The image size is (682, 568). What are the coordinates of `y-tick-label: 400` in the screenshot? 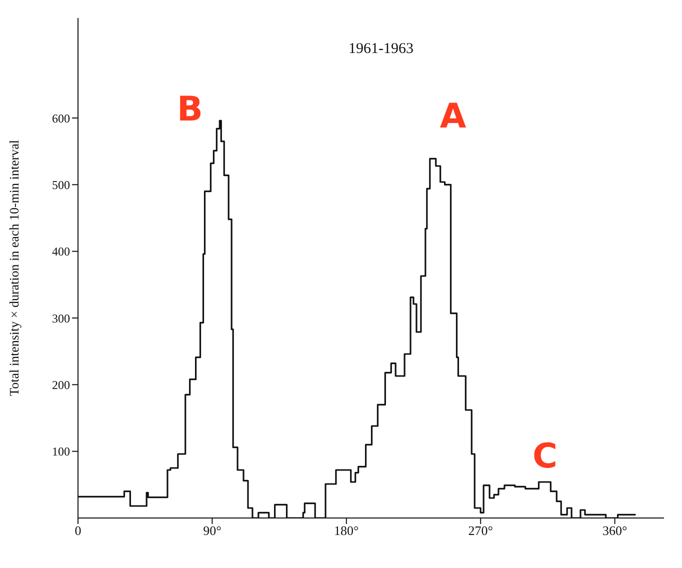 It's located at (61, 251).